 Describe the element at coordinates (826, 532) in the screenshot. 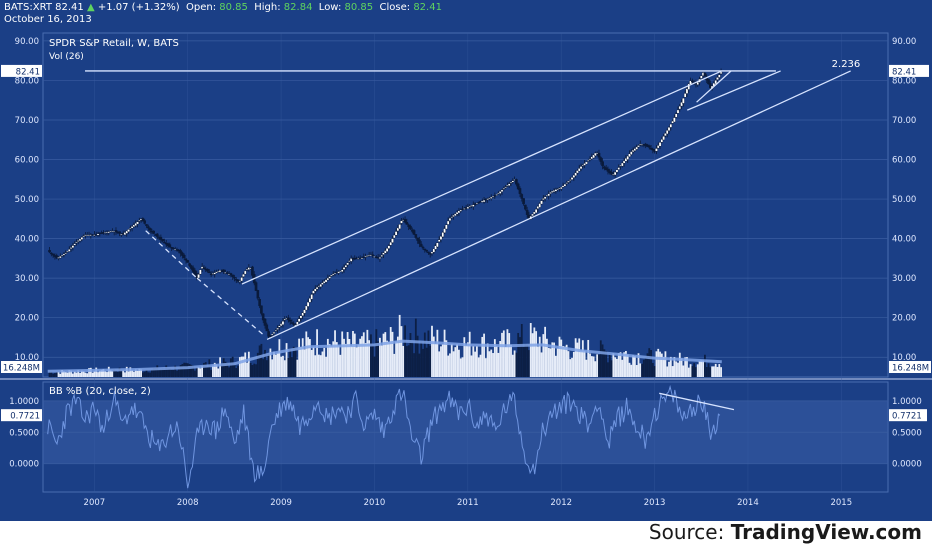

I see `source-brand: TradingView.com` at that location.